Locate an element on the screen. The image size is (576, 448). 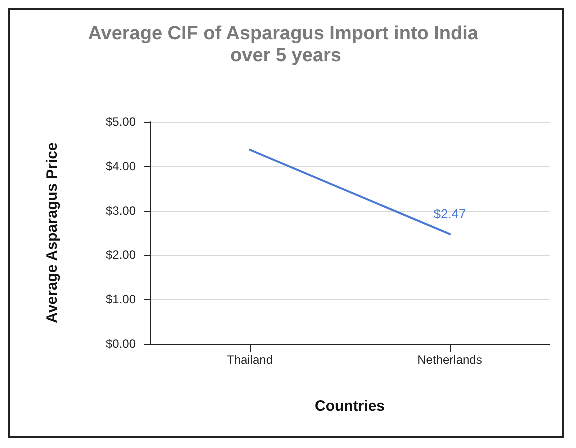
y-tick-label: $1.00 is located at coordinates (121, 299).